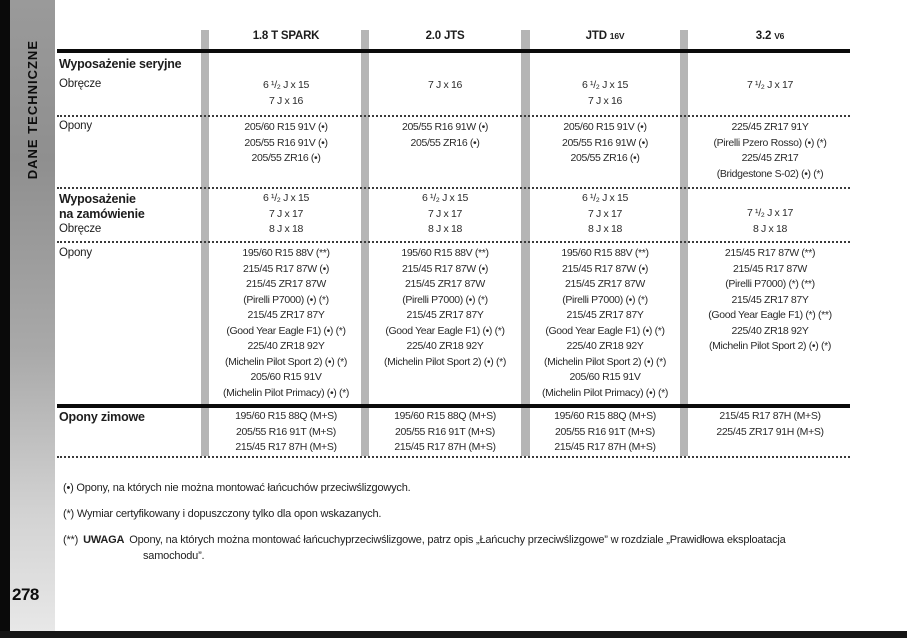 This screenshot has width=907, height=638. I want to click on cell-standard-tyres: 205/55 R16 91W (•) 205/55 ZR16 (•), so click(445, 135).